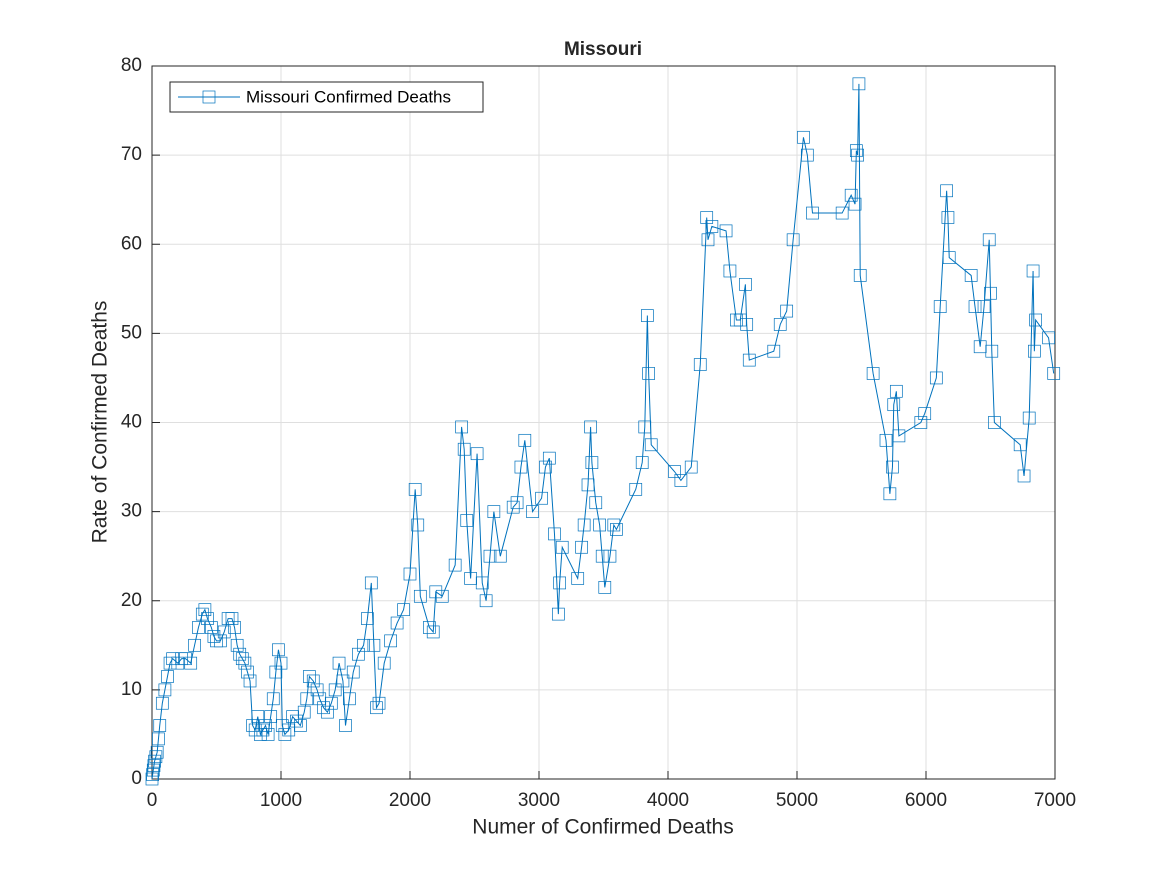 Image resolution: width=1167 pixels, height=880 pixels. I want to click on x-tick-label: 6000, so click(926, 800).